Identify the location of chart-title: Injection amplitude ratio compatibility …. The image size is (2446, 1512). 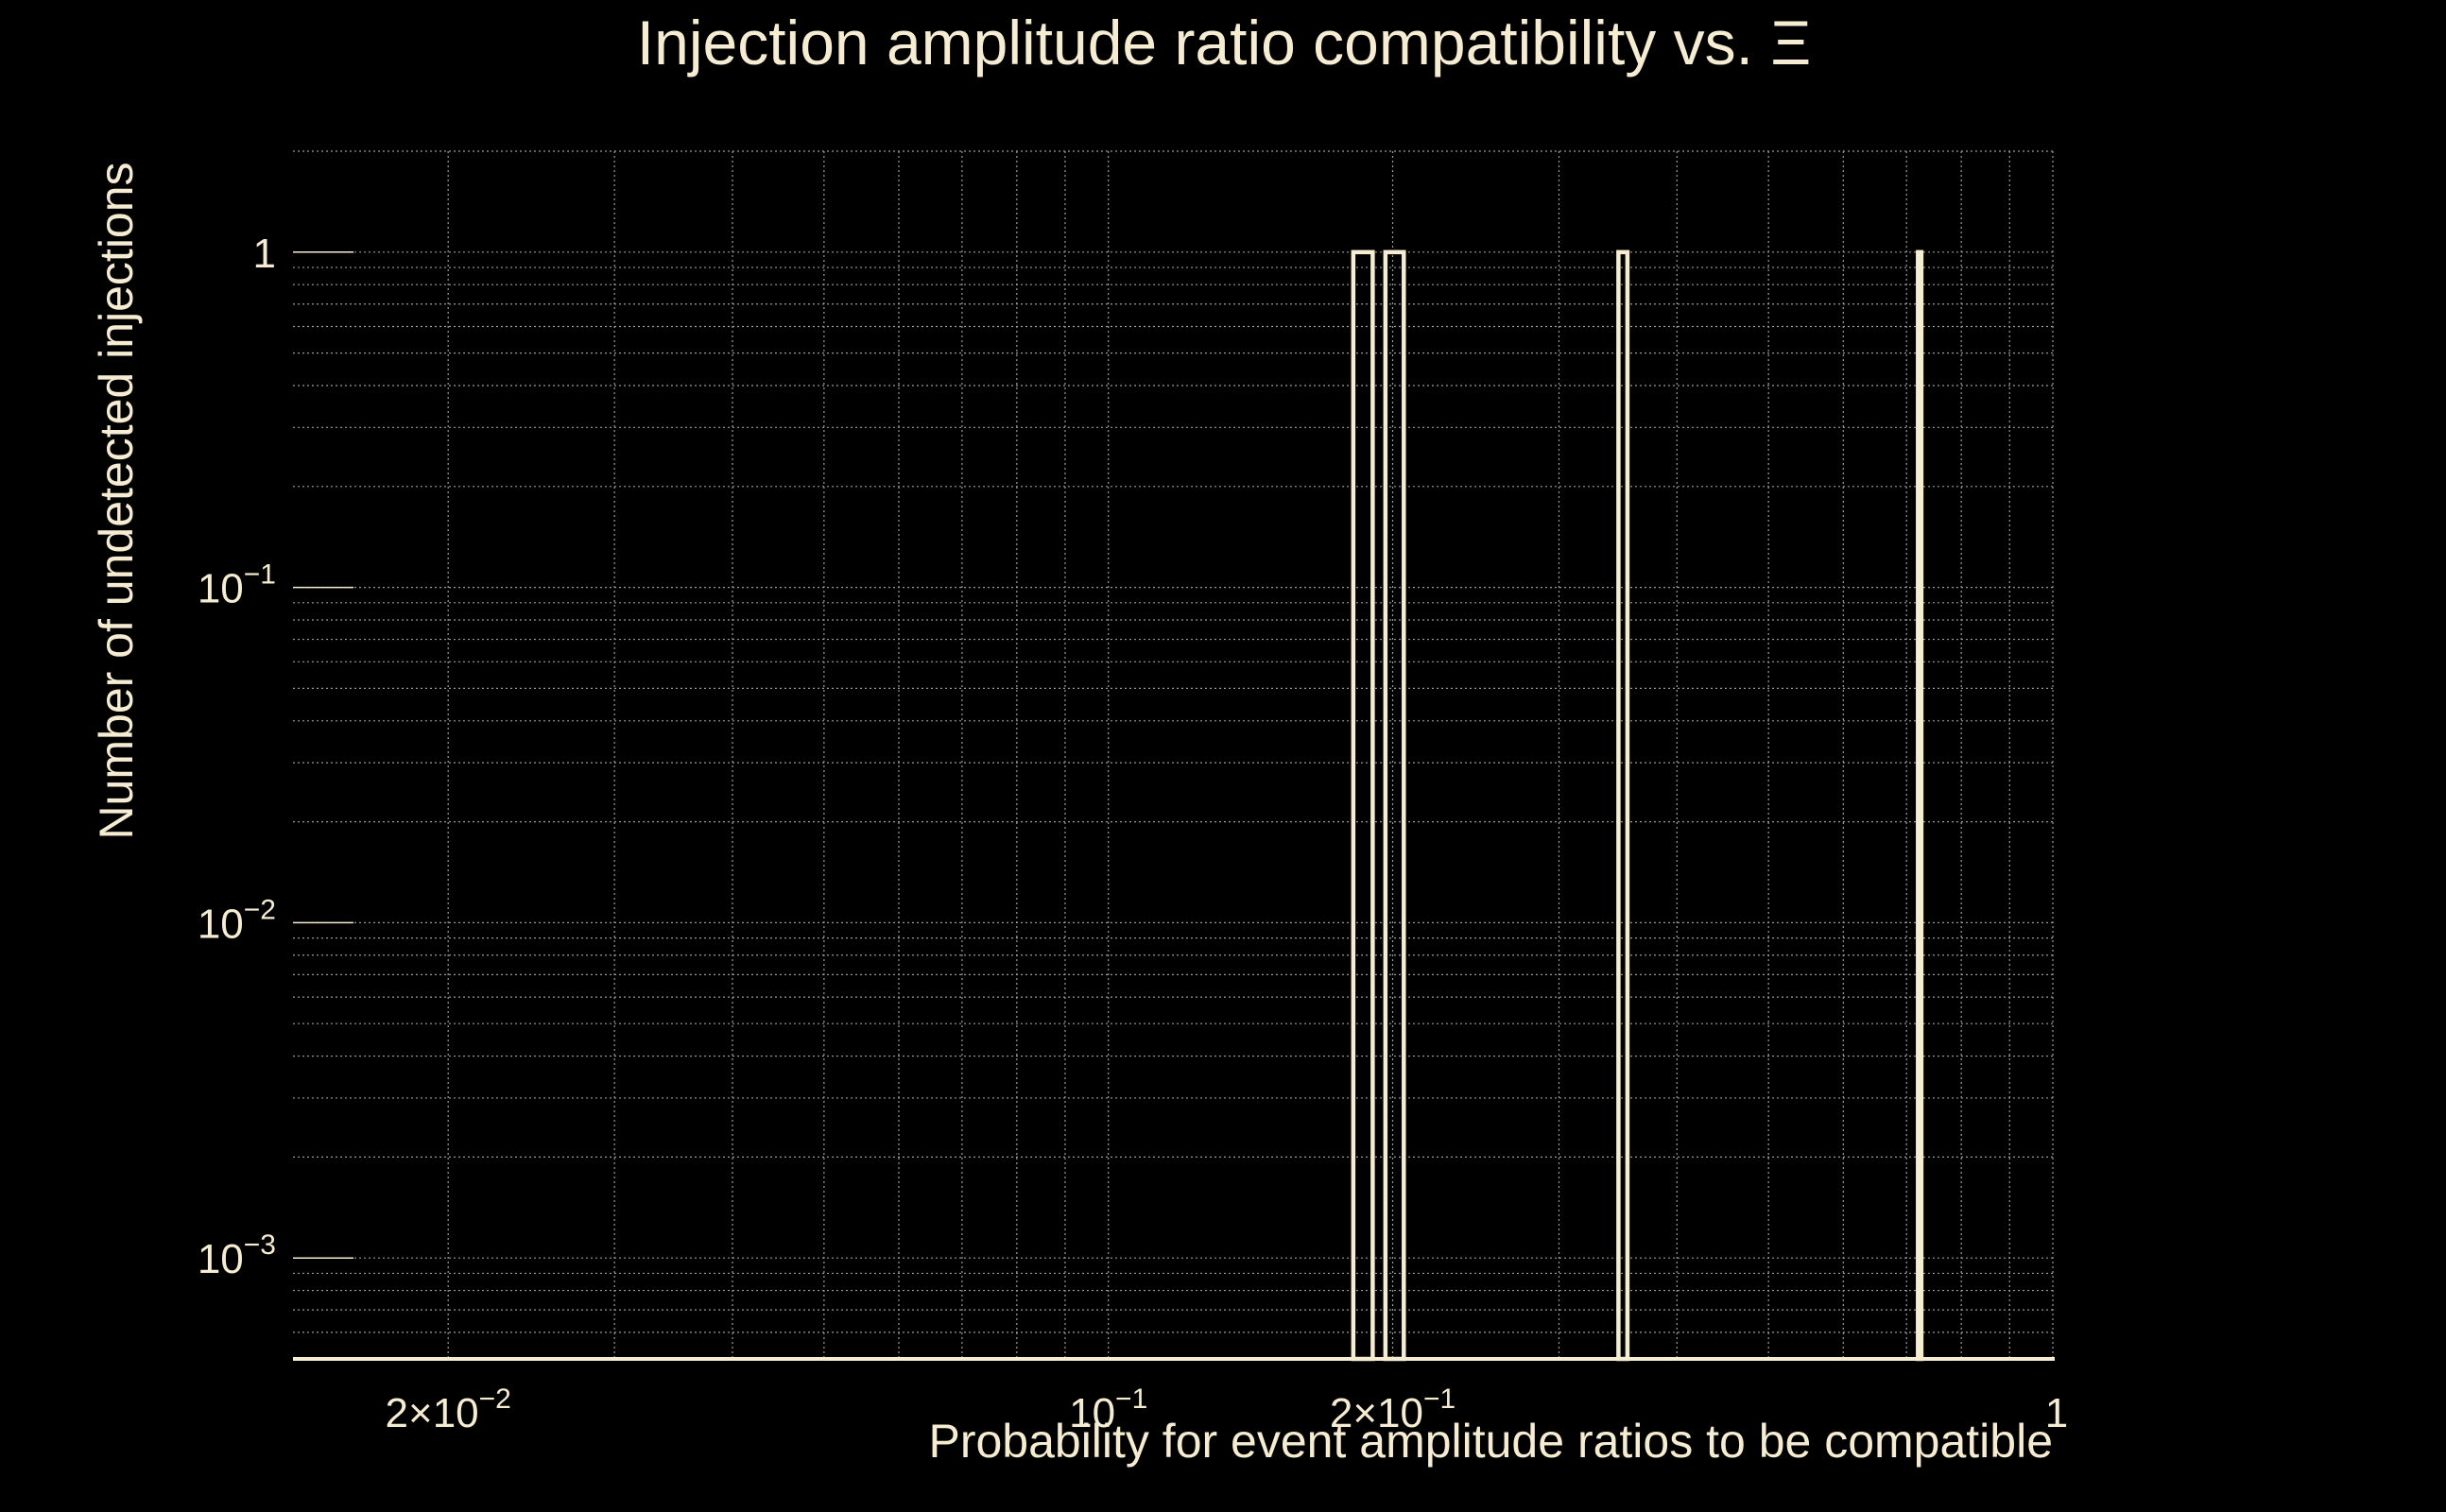
(1224, 42).